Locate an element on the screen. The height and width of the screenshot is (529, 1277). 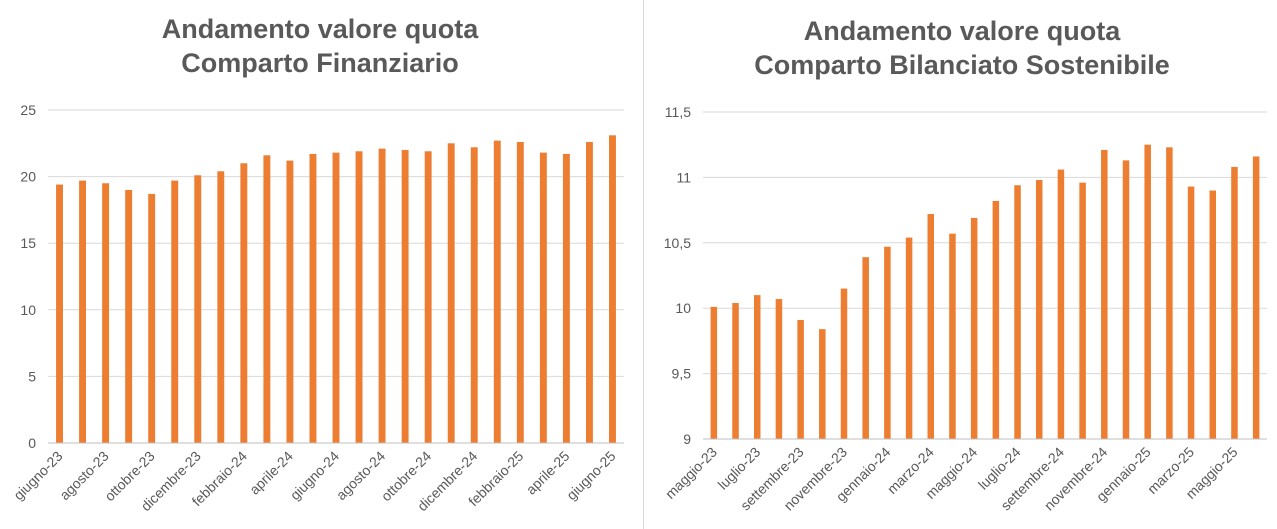
y-tick-label: 0 is located at coordinates (32, 443).